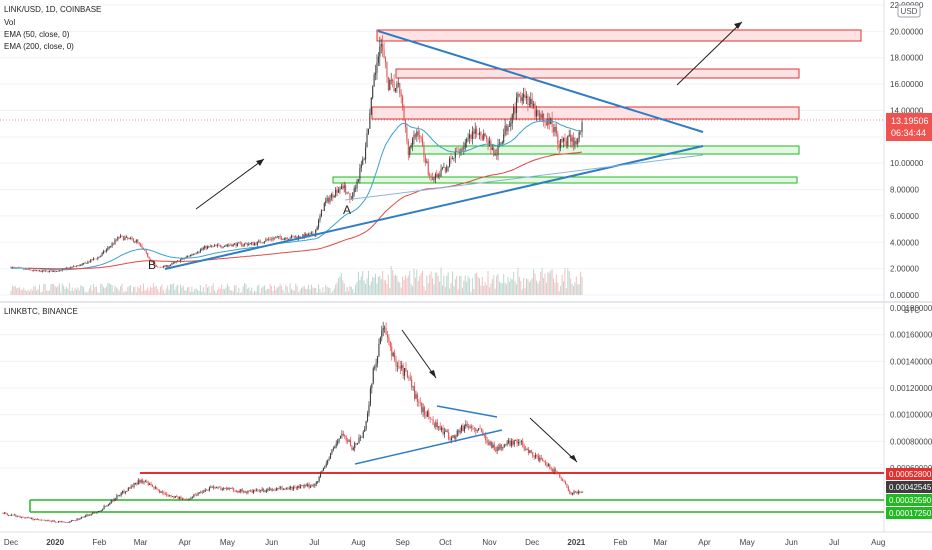 The image size is (932, 550). What do you see at coordinates (141, 542) in the screenshot?
I see `x-tick-label: Mar` at bounding box center [141, 542].